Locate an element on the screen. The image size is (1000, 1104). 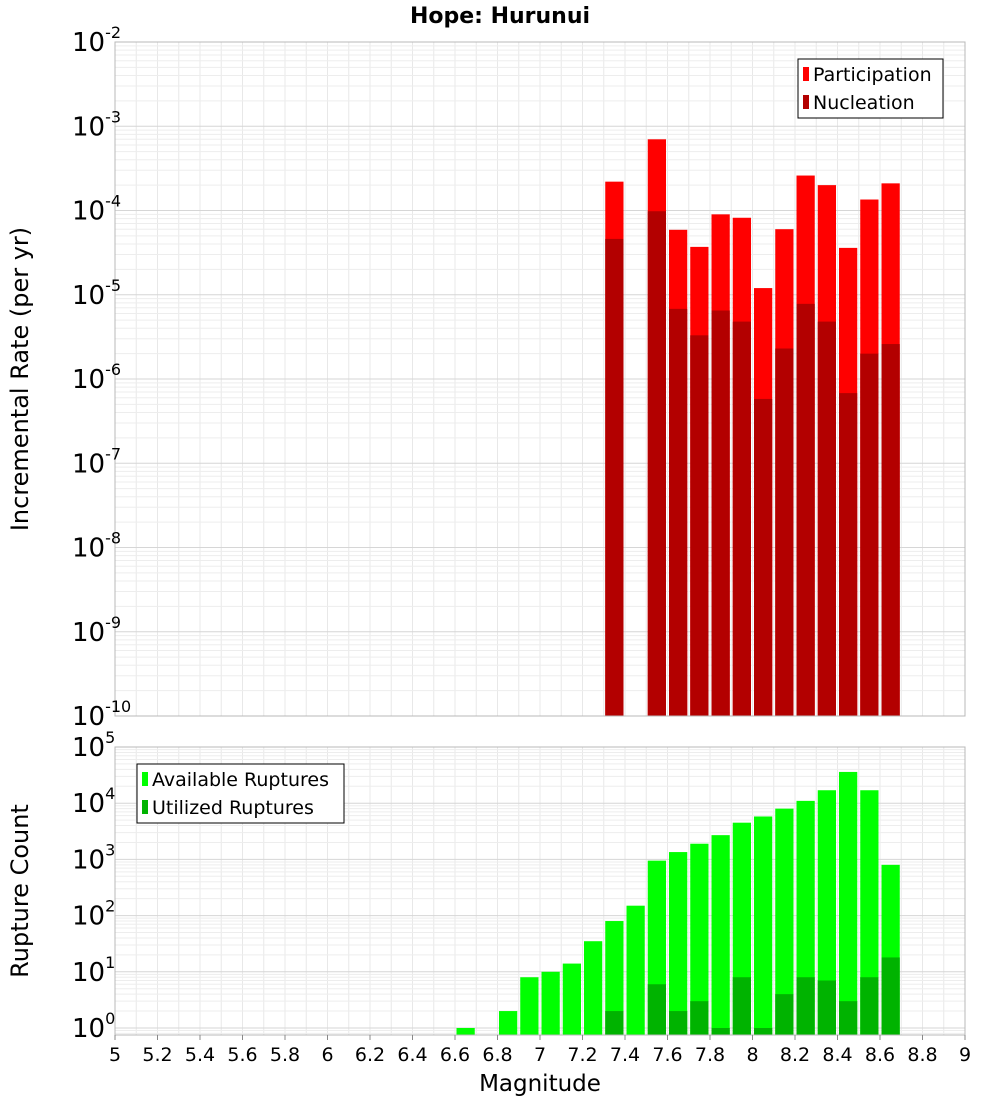
y-axis-label: Incremental Rate (per yr) is located at coordinates (20, 379).